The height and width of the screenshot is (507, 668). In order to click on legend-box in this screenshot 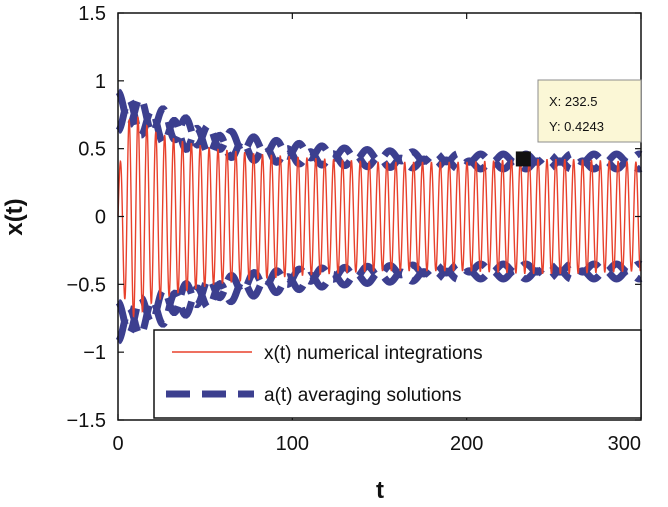, I will do `click(397, 374)`.